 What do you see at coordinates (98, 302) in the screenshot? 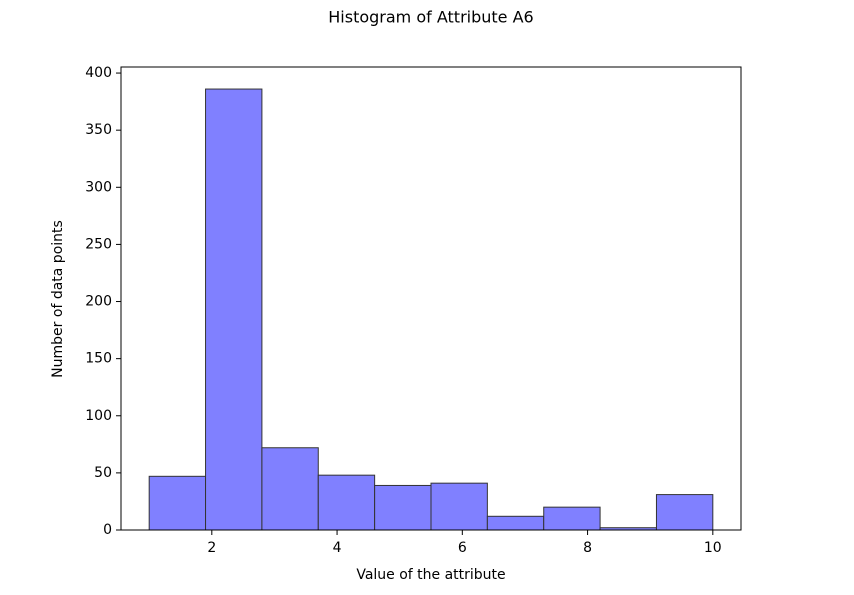
I see `y-tick-label: 200` at bounding box center [98, 302].